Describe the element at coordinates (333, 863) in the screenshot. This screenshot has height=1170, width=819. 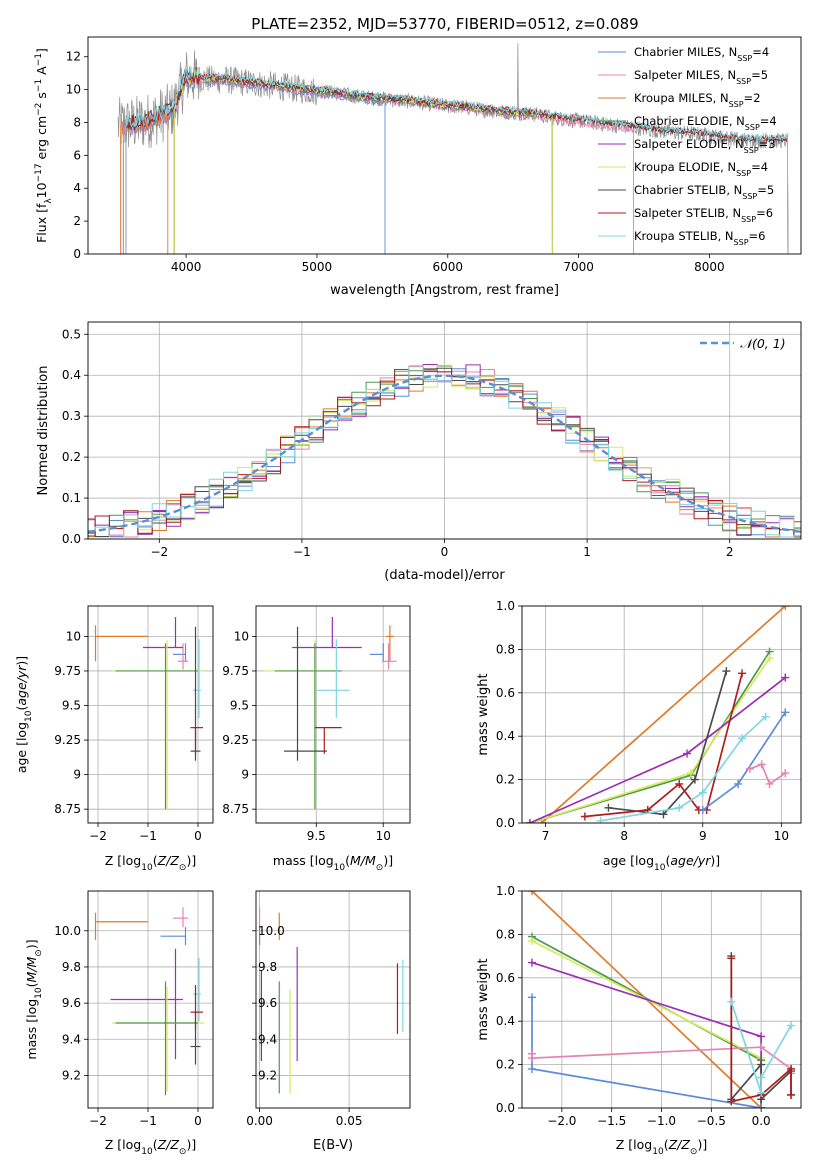
I see `x-axis-label: mass [log10(M/M⊙)]` at that location.